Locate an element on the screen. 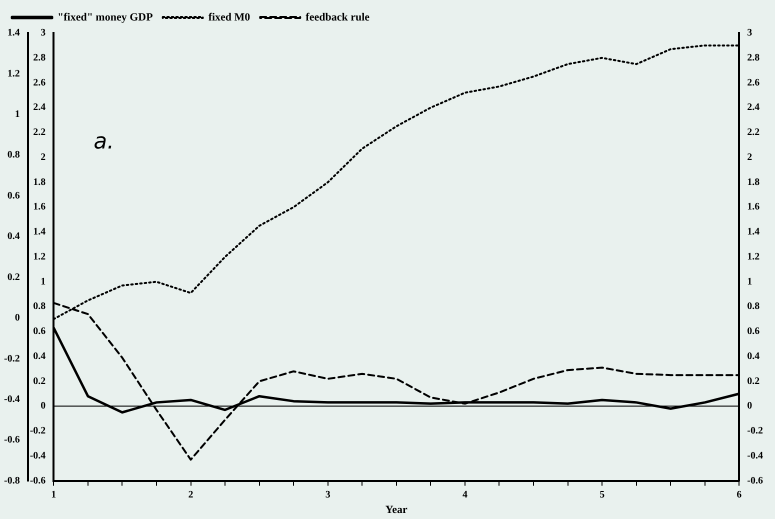 The height and width of the screenshot is (519, 775). y2-tick-label: 2.8 is located at coordinates (753, 58).